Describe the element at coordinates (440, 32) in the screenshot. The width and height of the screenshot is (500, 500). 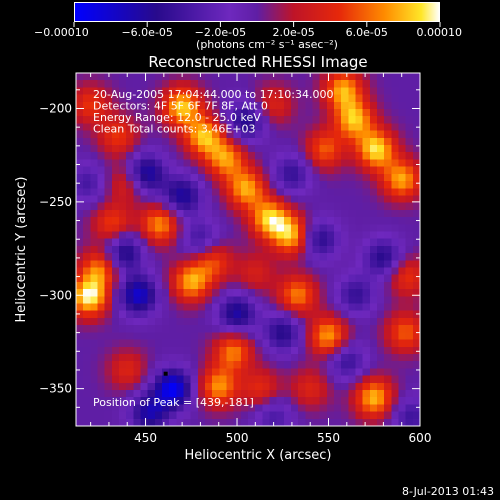
I see `colorbar-tick-label: 0.00010` at that location.